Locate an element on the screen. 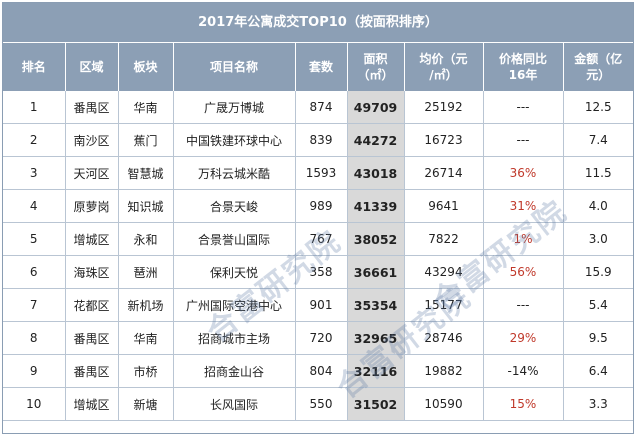 This screenshot has width=638, height=438. cell-units: 989 is located at coordinates (321, 206).